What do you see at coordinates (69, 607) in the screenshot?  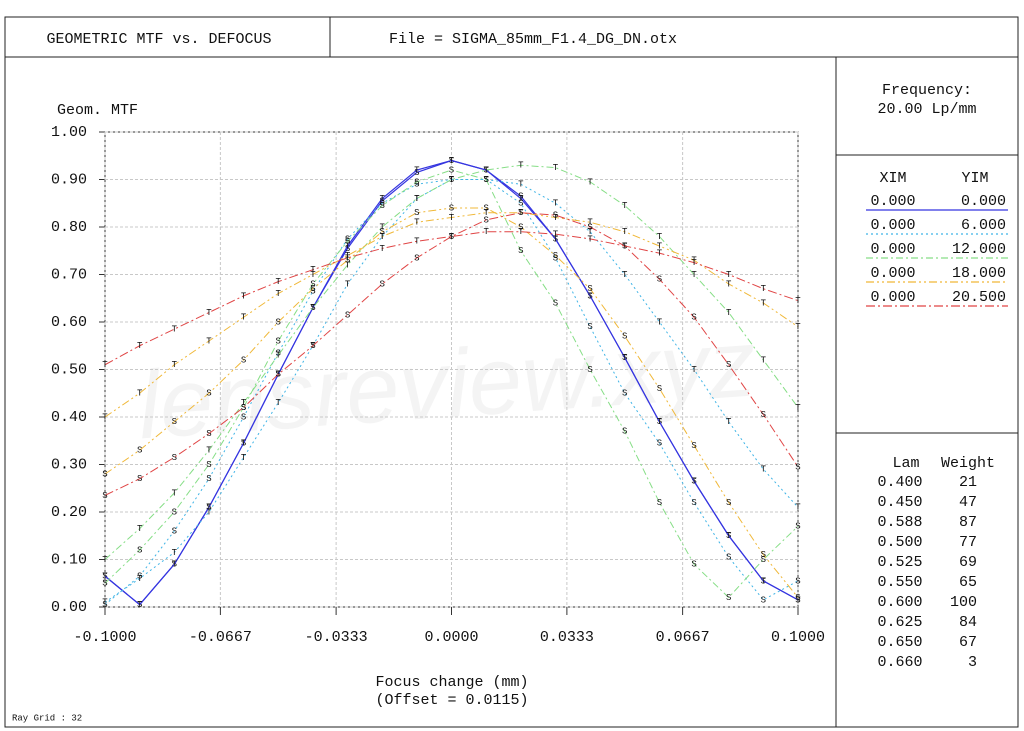 I see `y-tick-label: 0.00` at bounding box center [69, 607].